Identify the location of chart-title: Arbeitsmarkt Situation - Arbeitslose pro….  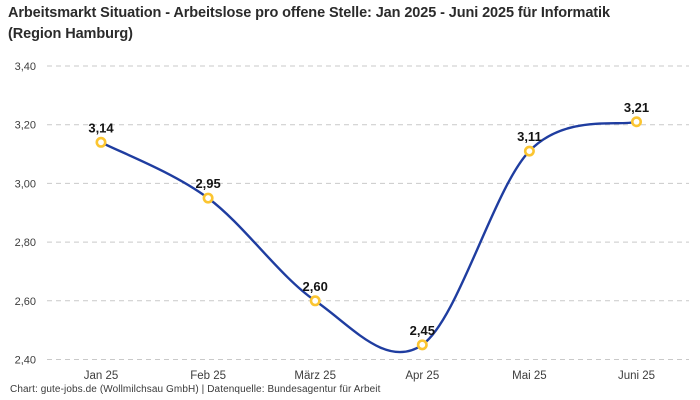
(309, 23).